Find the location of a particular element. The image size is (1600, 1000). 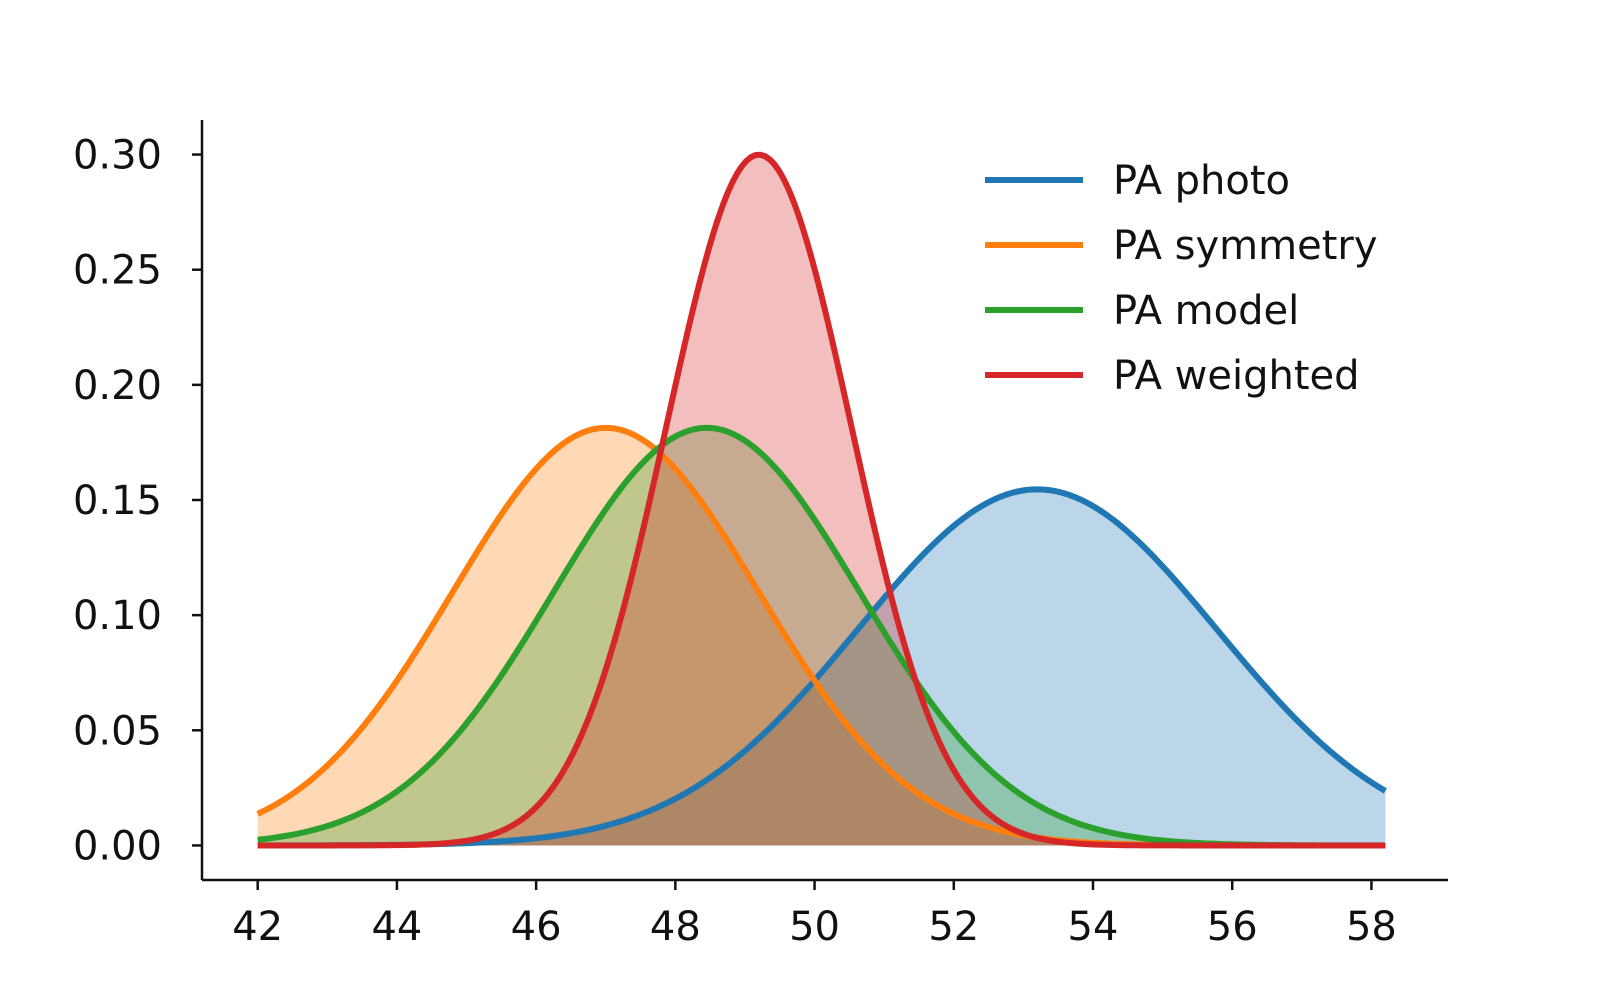

legend-label-pa-symmetry: PA symmetry is located at coordinates (1245, 246).